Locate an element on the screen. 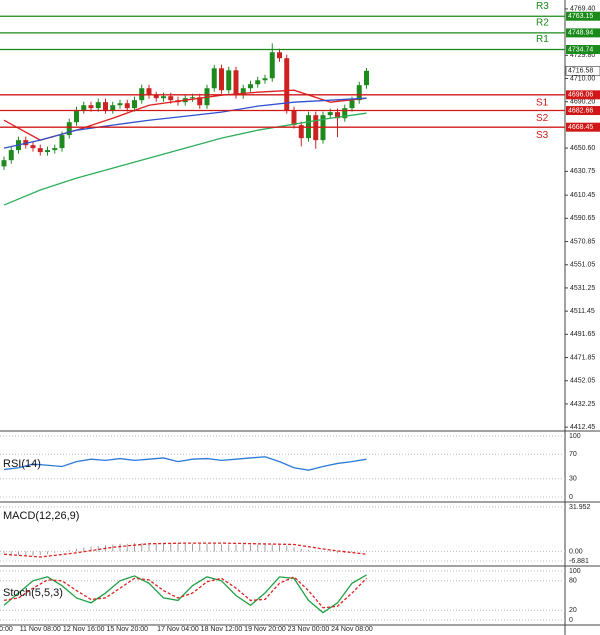  level-price: 4682.66 is located at coordinates (580, 110).